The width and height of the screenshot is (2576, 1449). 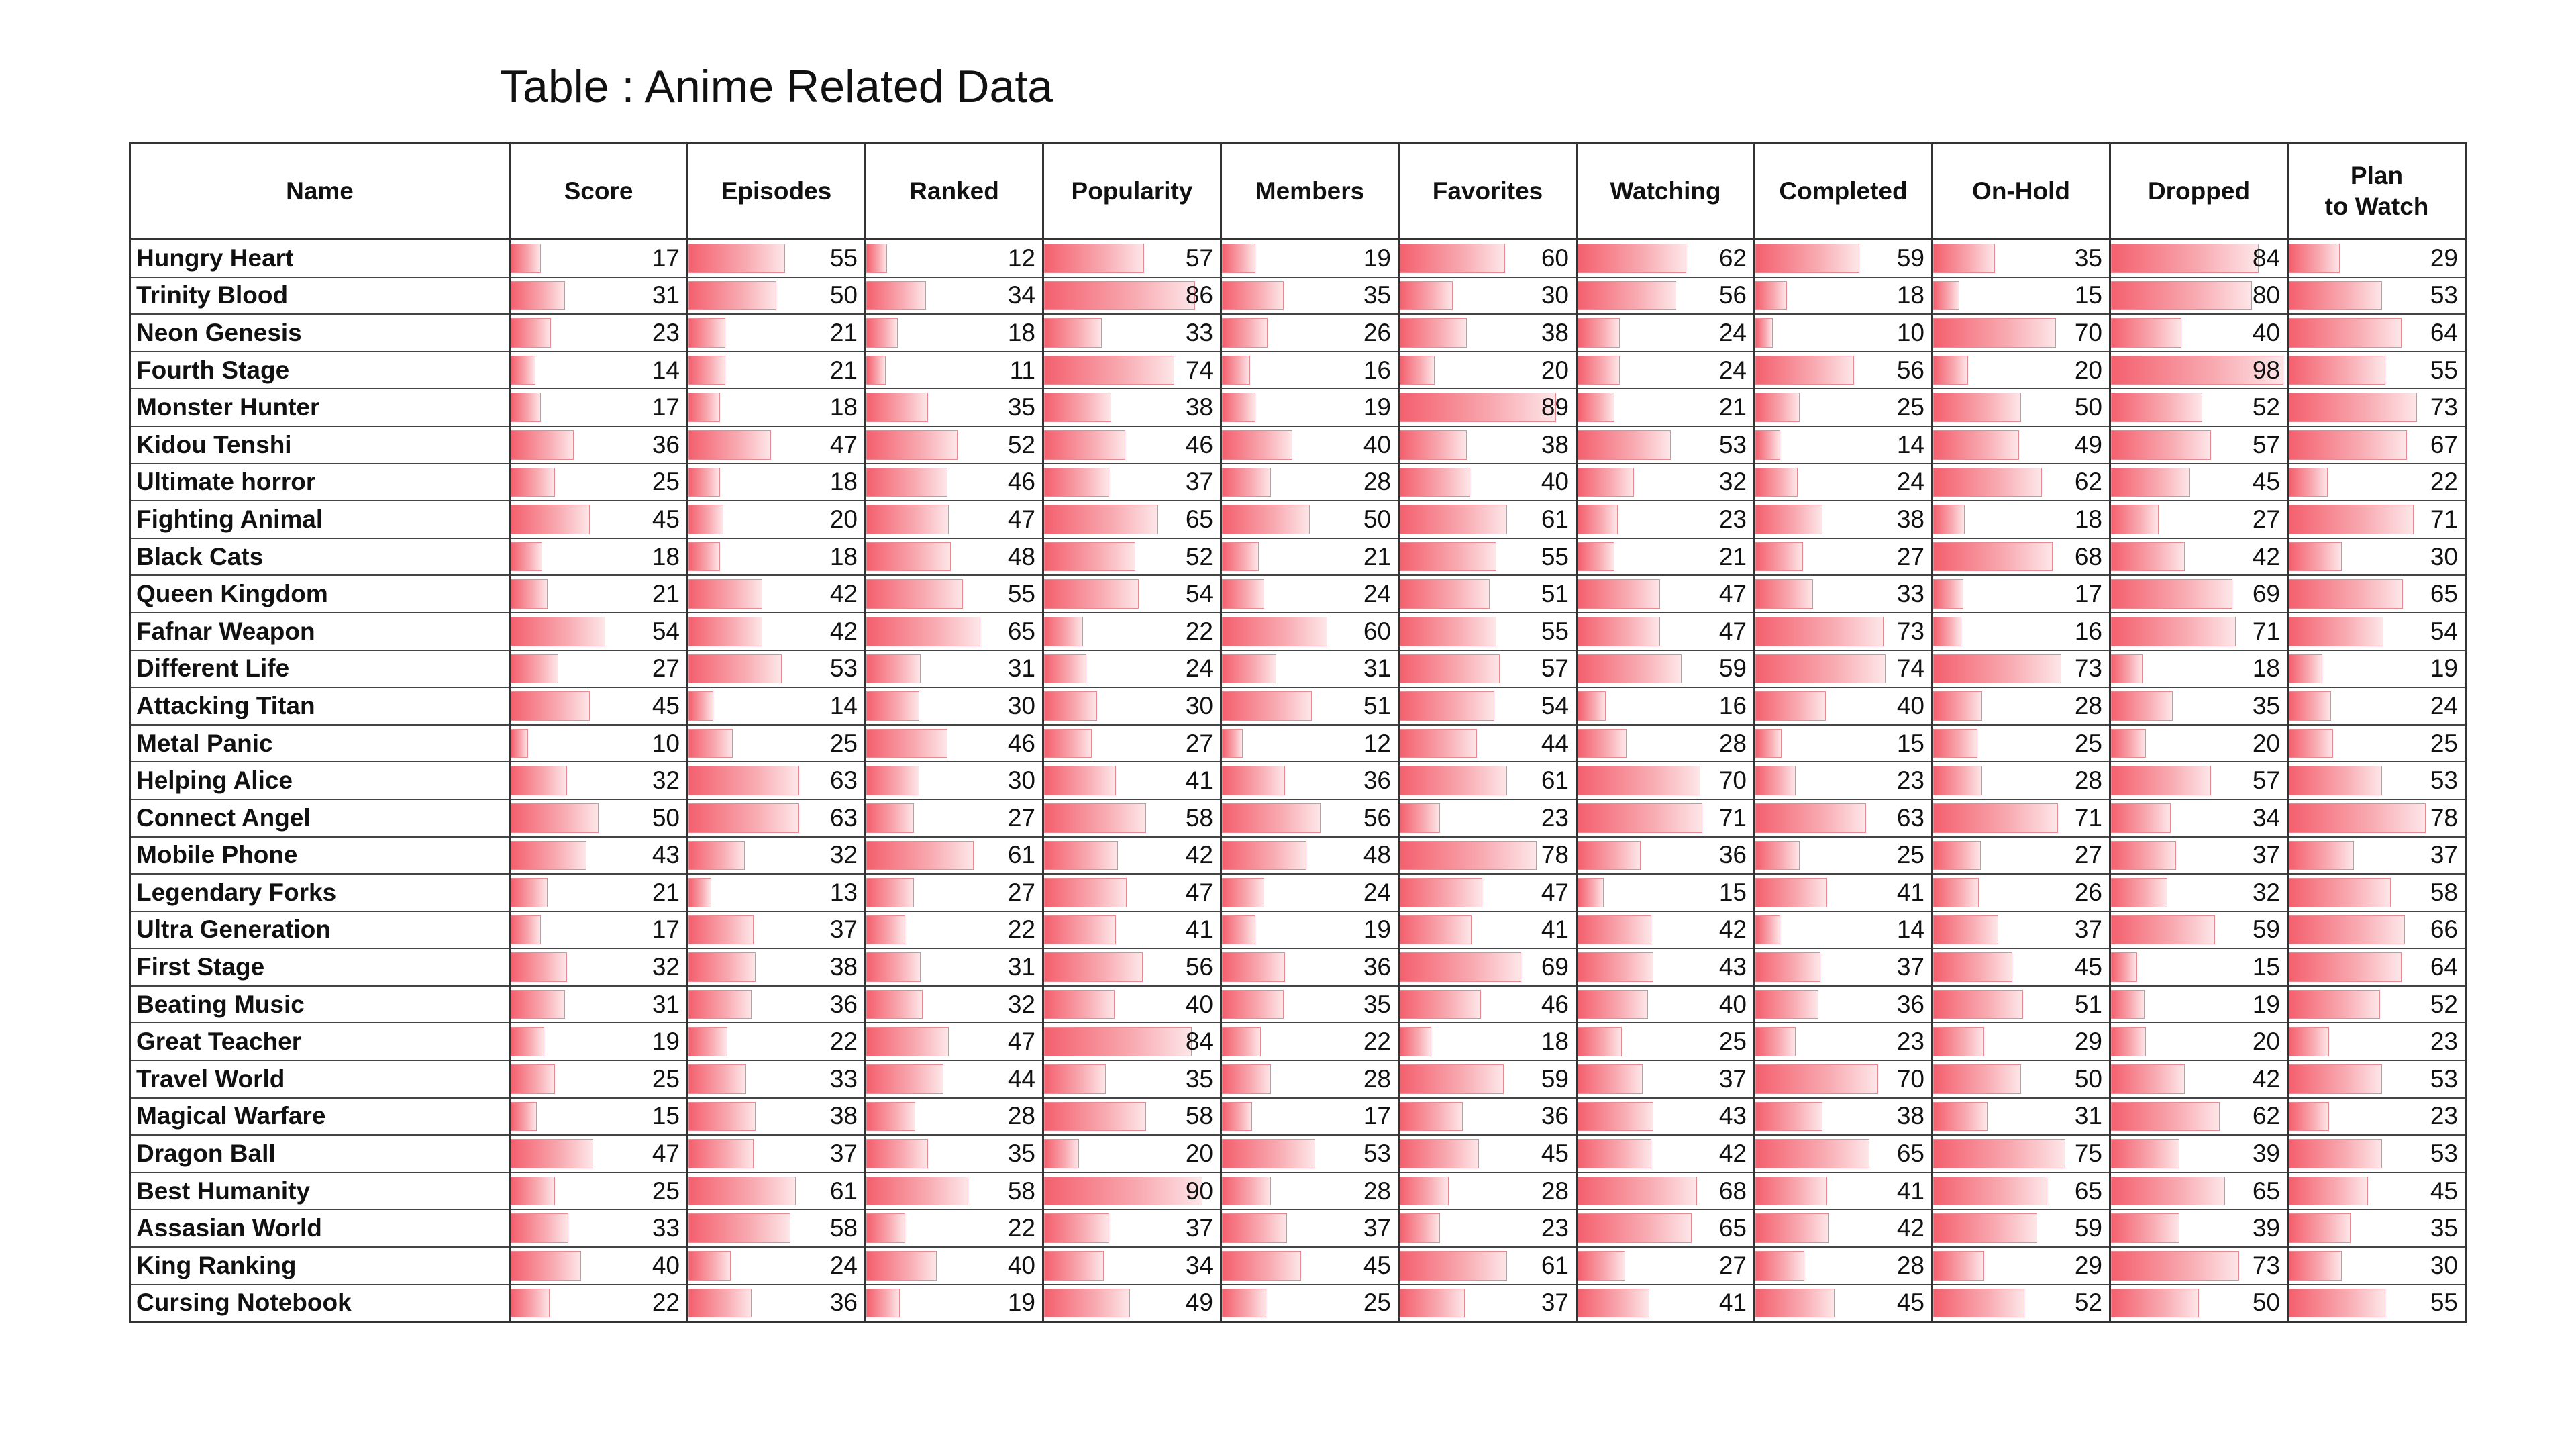 What do you see at coordinates (954, 370) in the screenshot?
I see `value-cell: 11` at bounding box center [954, 370].